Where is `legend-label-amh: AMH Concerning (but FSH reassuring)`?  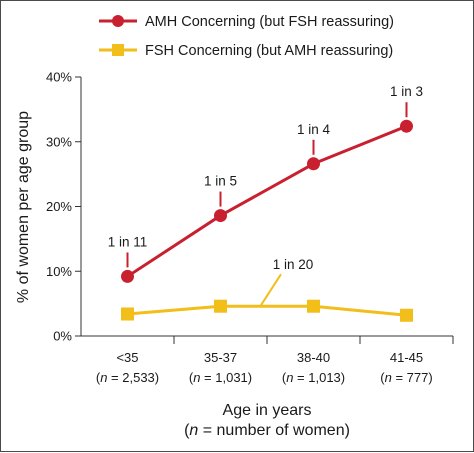 legend-label-amh: AMH Concerning (but FSH reassuring) is located at coordinates (269, 22).